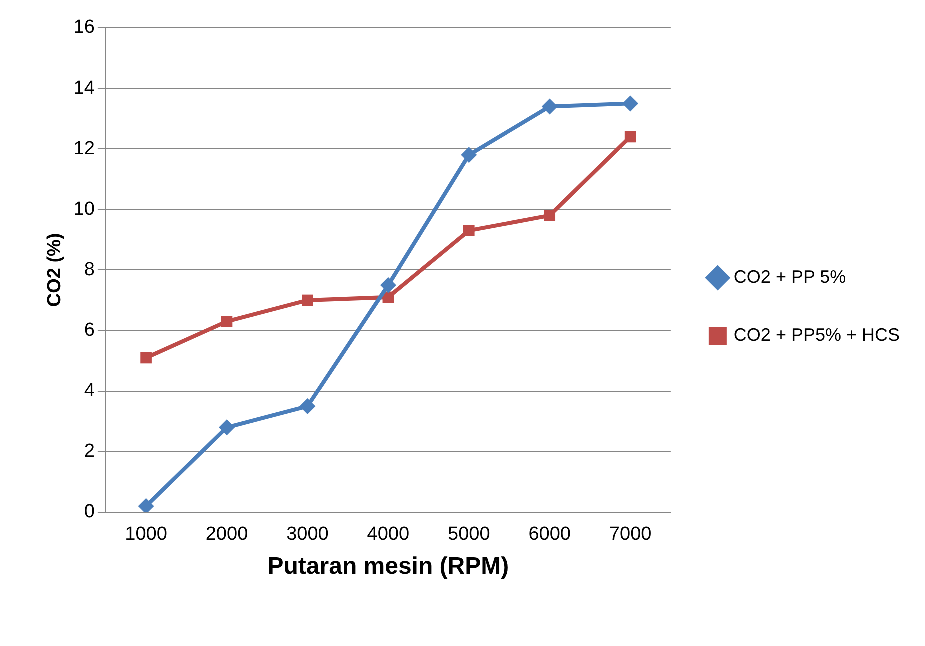 The height and width of the screenshot is (646, 925). I want to click on y-tick-label: 6, so click(89, 330).